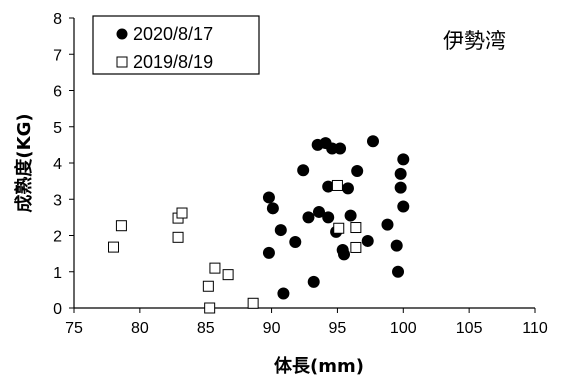 The width and height of the screenshot is (565, 378). I want to click on legend-entry-2020: 2020/8/17, so click(164, 34).